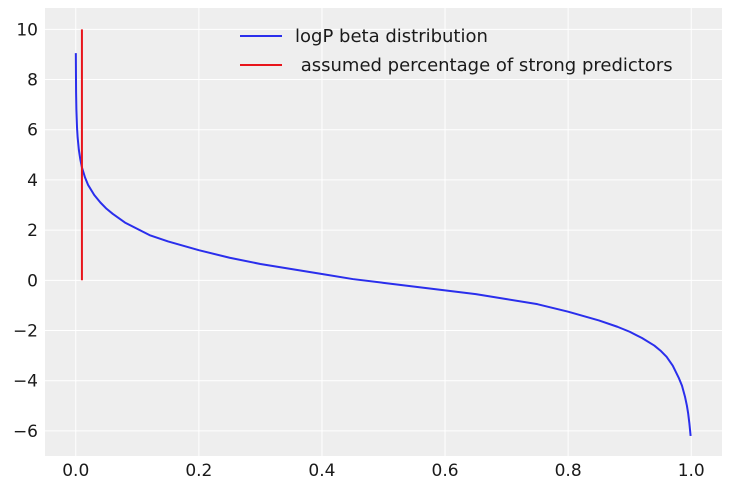 Image resolution: width=731 pixels, height=491 pixels. What do you see at coordinates (484, 65) in the screenshot?
I see `legend-label-2: assumed percentage of strong predictors` at bounding box center [484, 65].